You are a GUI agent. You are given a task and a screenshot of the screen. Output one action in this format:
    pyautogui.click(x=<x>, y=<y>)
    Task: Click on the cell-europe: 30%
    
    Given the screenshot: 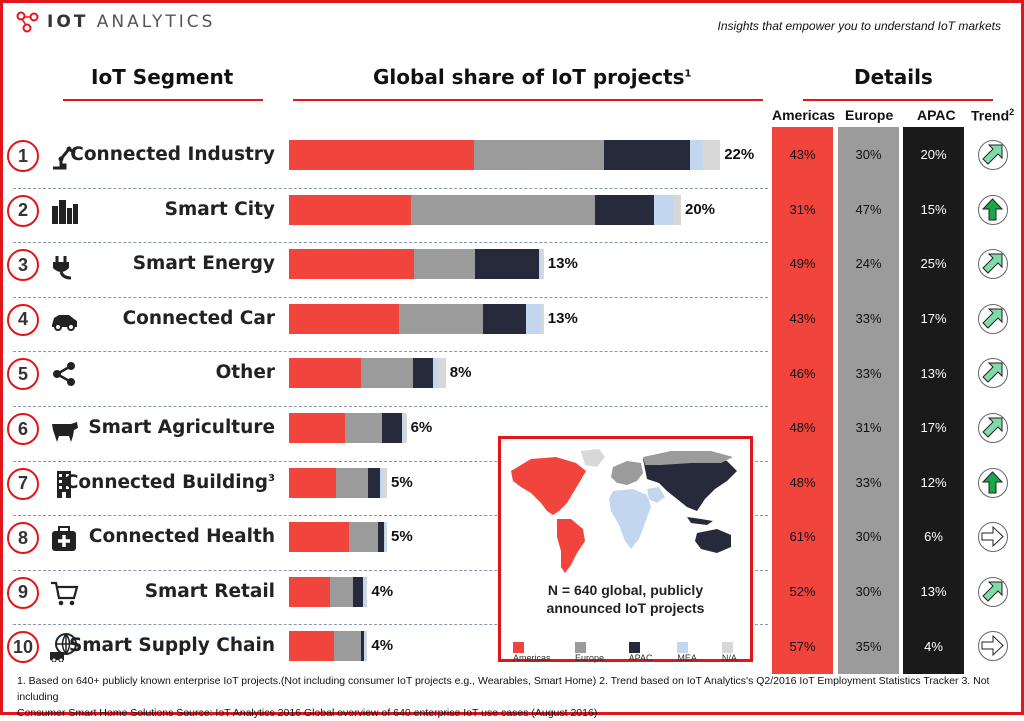 What is the action you would take?
    pyautogui.click(x=868, y=155)
    